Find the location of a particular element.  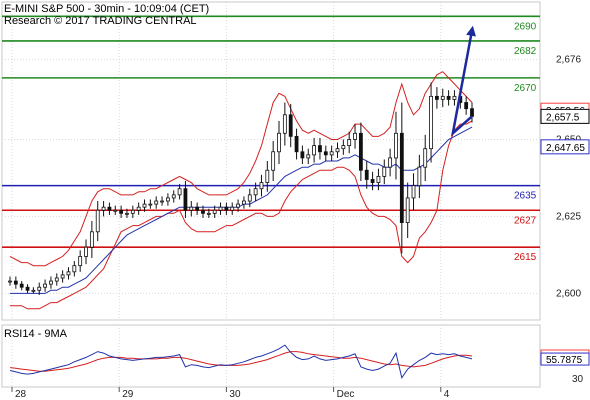

time-axis: 28 29 30 Dec 4 is located at coordinates (230, 393).